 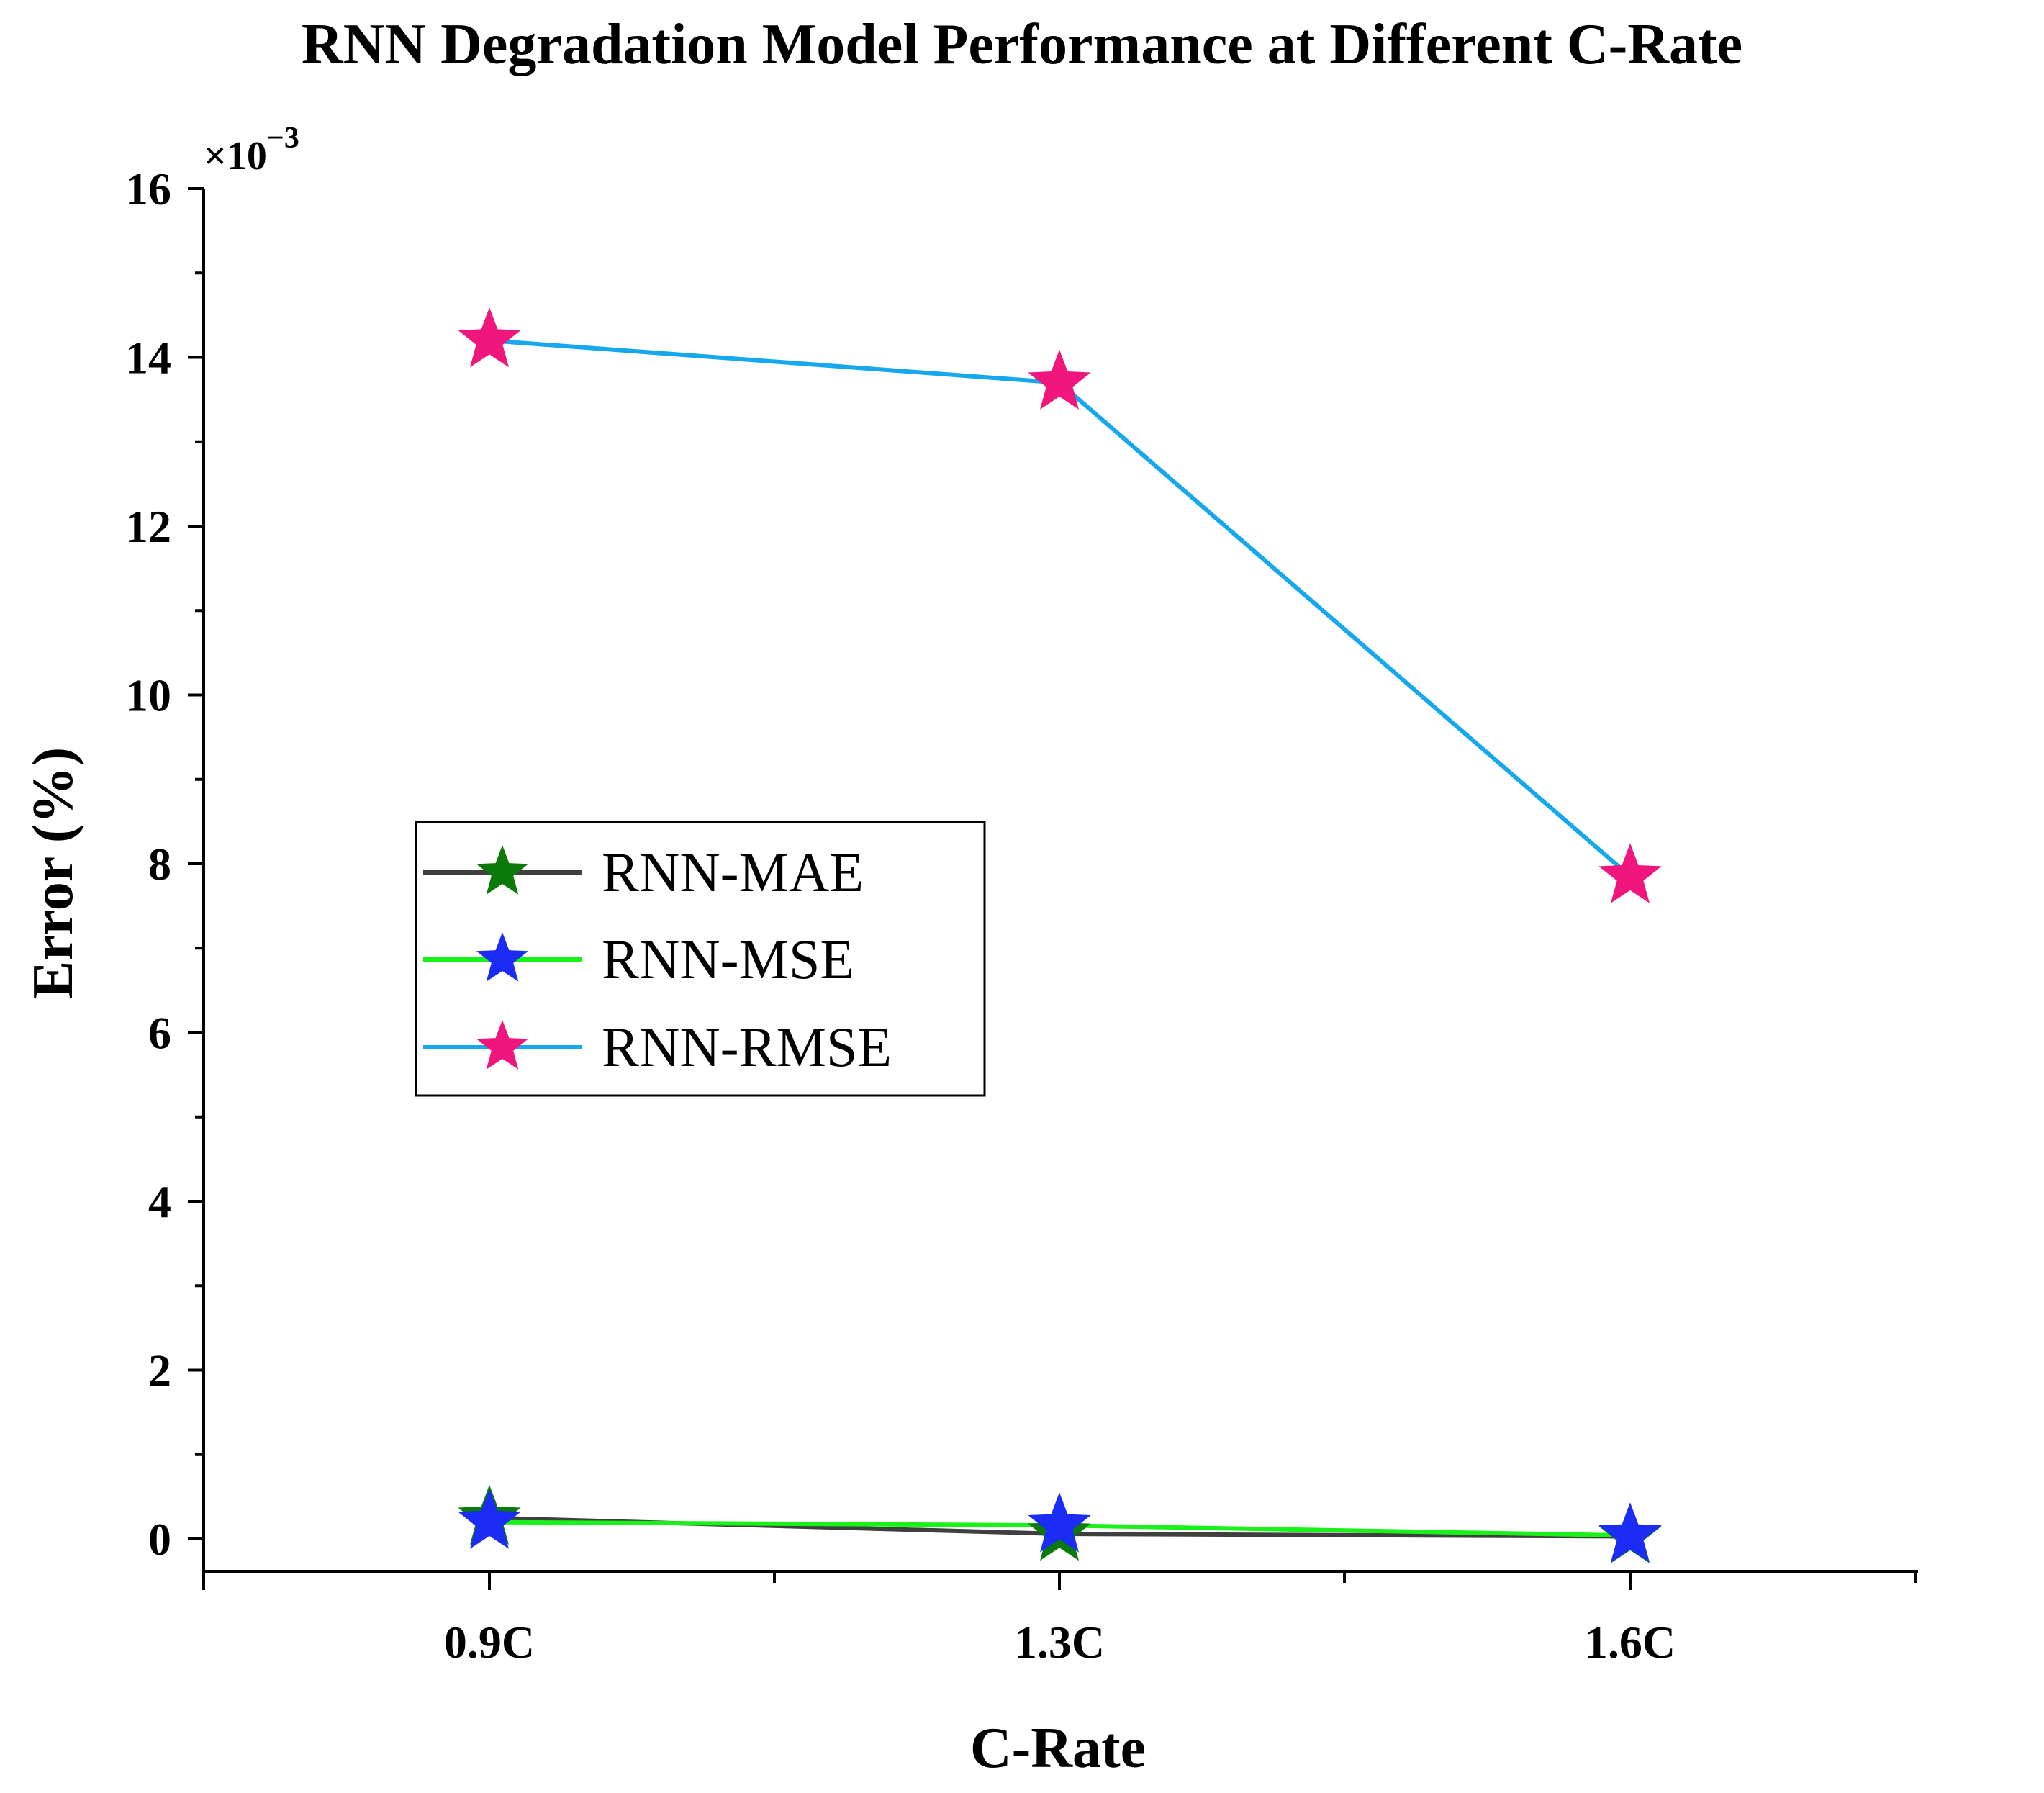 What do you see at coordinates (160, 1370) in the screenshot?
I see `y-tick-label: 2` at bounding box center [160, 1370].